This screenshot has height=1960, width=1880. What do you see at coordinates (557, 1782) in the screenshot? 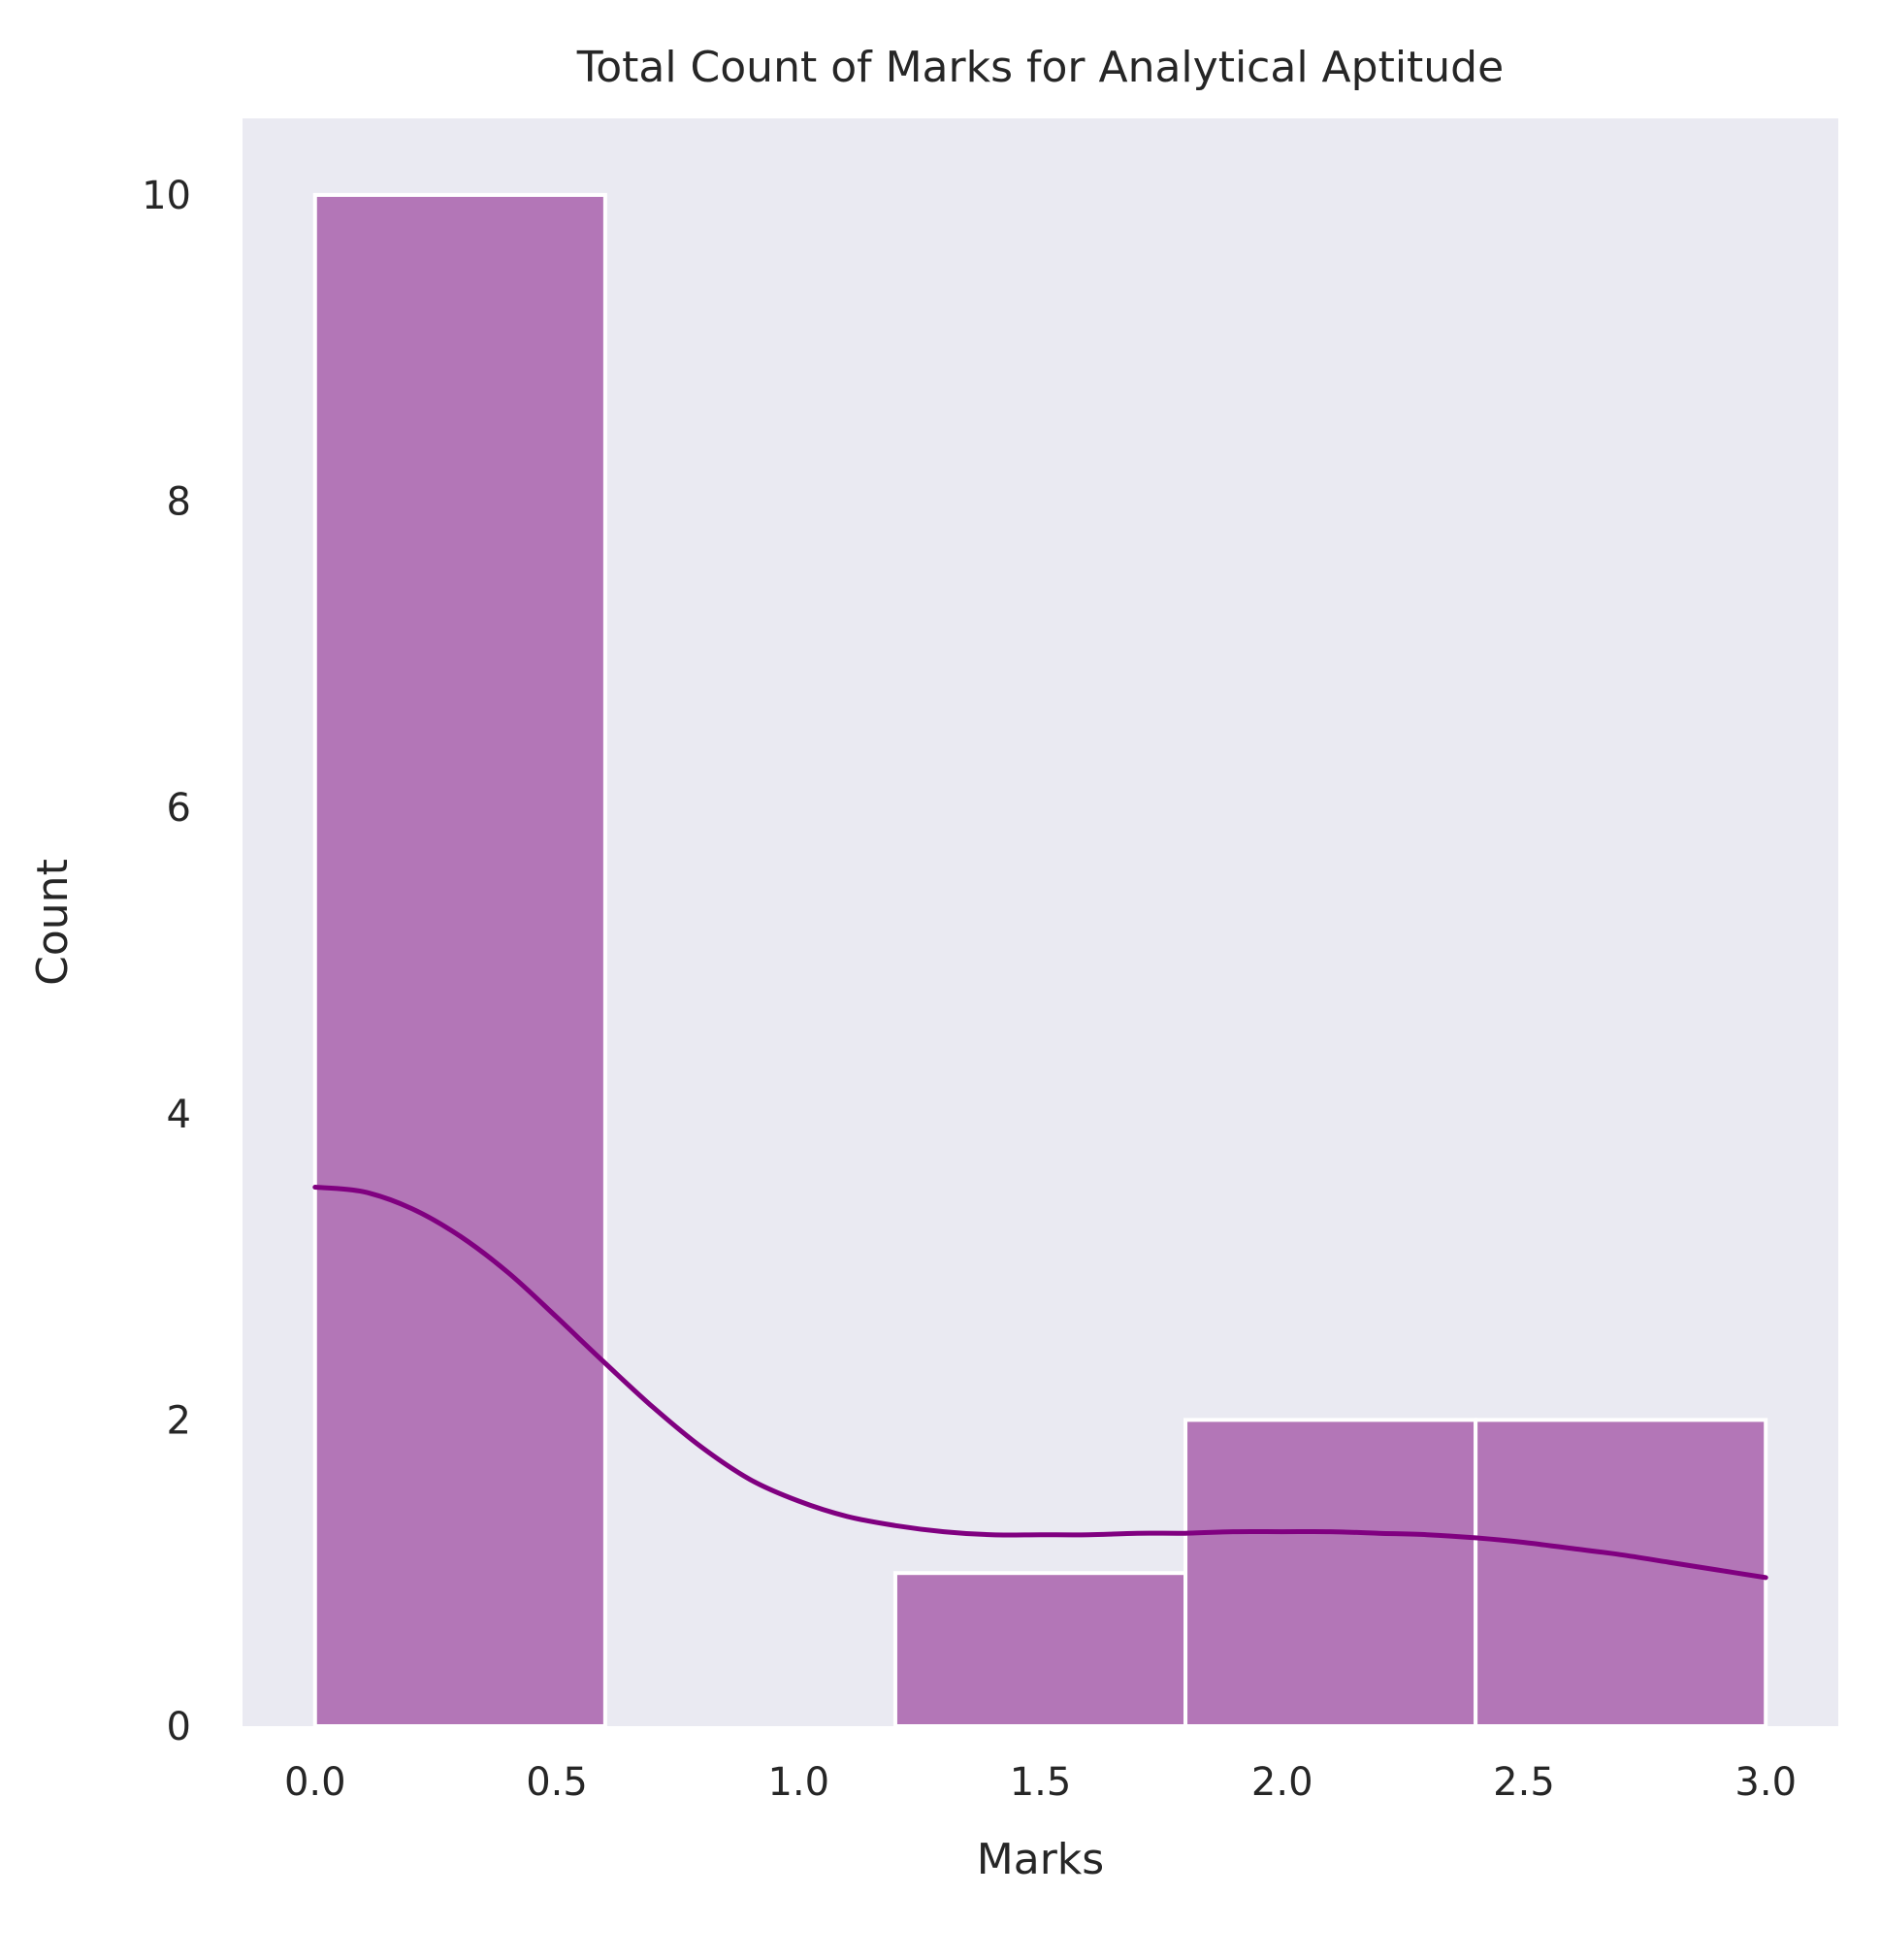
I see `x-tick-label: 0.5` at bounding box center [557, 1782].